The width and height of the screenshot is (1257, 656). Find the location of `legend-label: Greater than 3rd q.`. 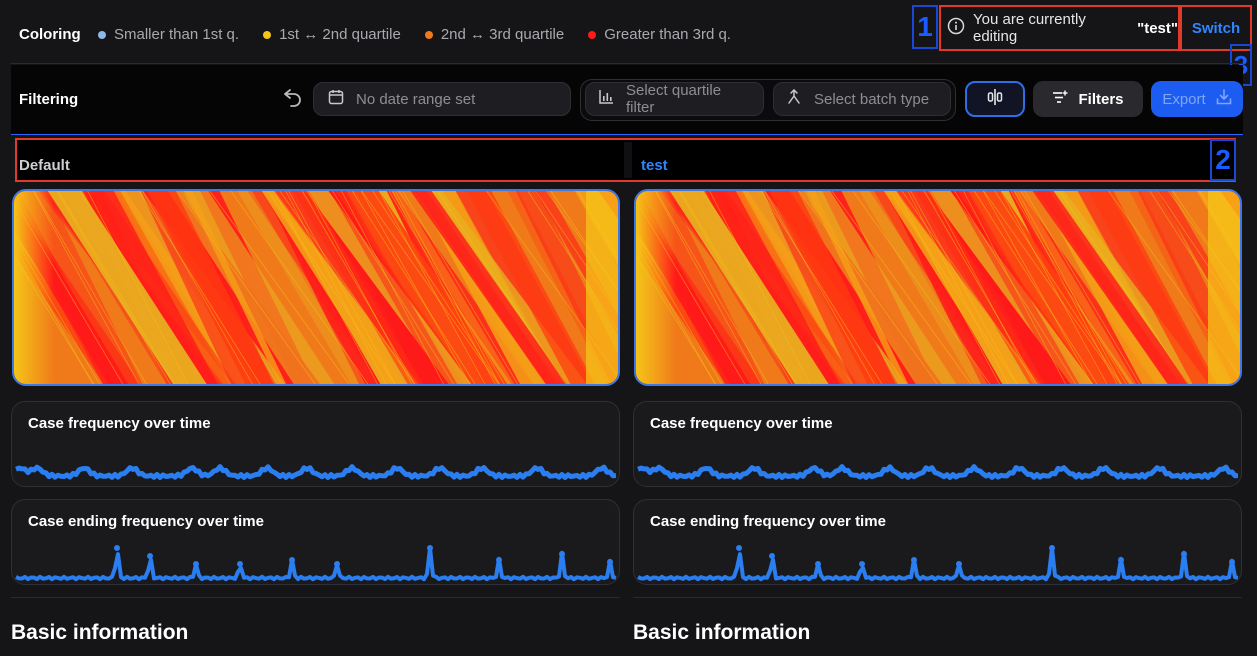

legend-label: Greater than 3rd q. is located at coordinates (667, 34).